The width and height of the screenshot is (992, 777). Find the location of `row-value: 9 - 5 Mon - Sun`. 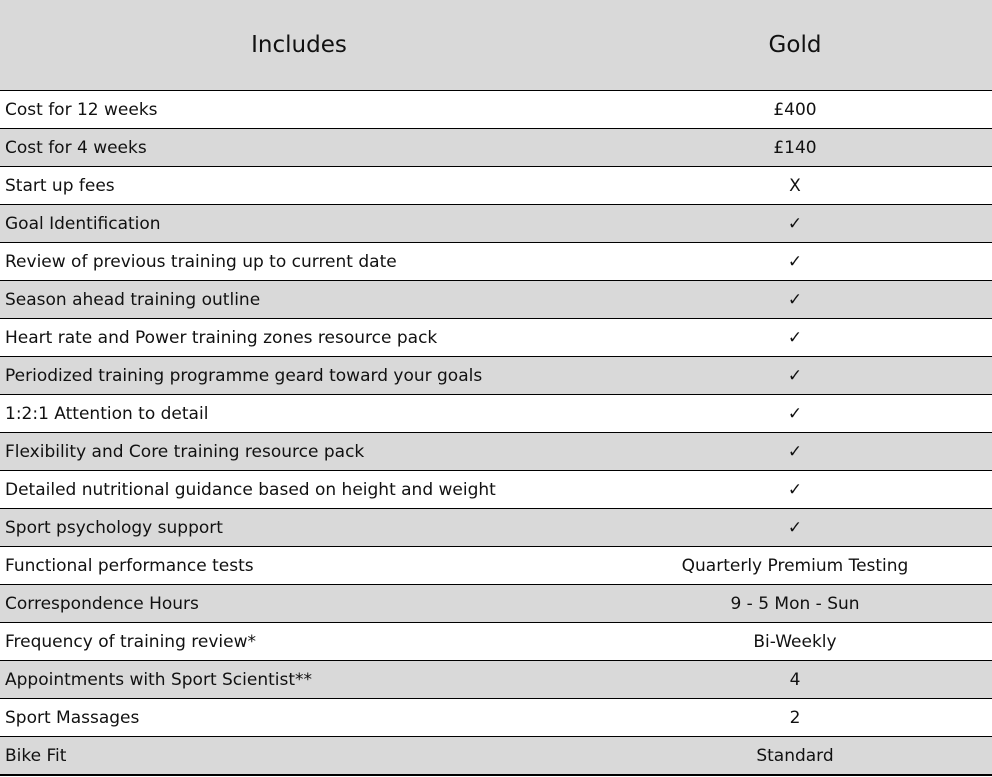

row-value: 9 - 5 Mon - Sun is located at coordinates (795, 603).